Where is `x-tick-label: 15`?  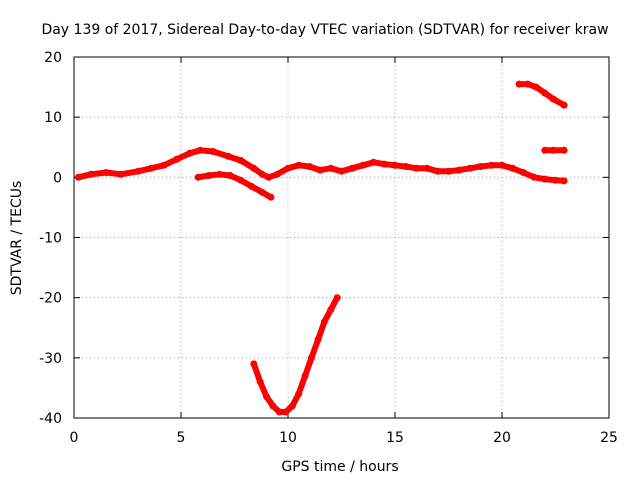
x-tick-label: 15 is located at coordinates (395, 438).